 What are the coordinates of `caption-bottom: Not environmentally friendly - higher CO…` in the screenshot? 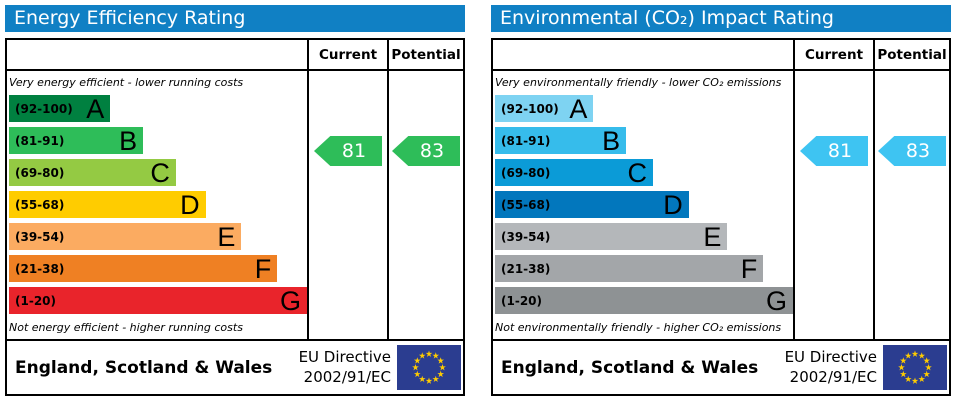 It's located at (638, 327).